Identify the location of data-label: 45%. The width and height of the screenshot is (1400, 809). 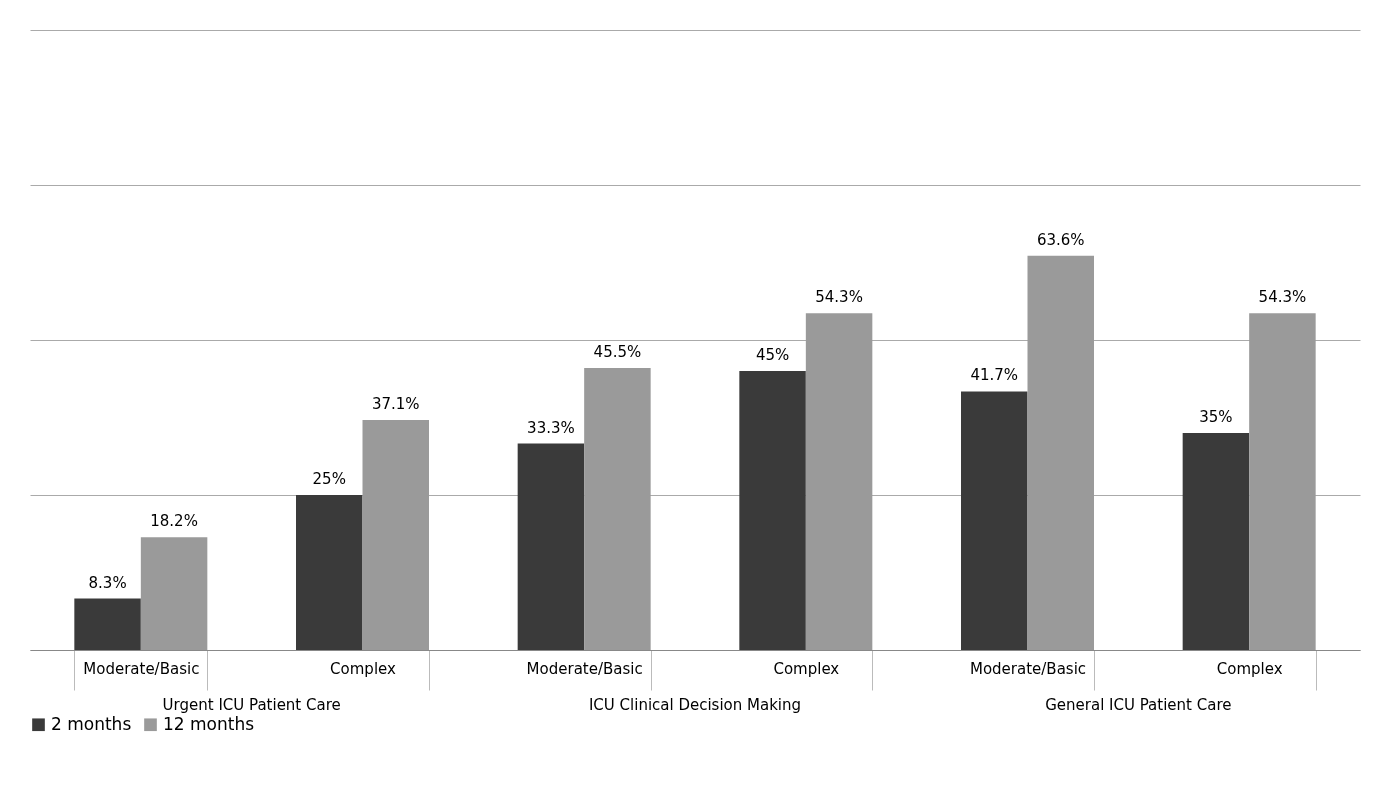
(772, 355).